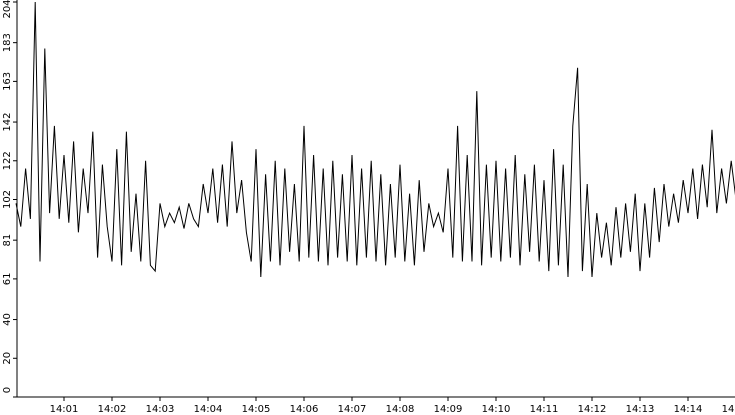 The image size is (735, 415). I want to click on x-tick-label: 14:07, so click(352, 409).